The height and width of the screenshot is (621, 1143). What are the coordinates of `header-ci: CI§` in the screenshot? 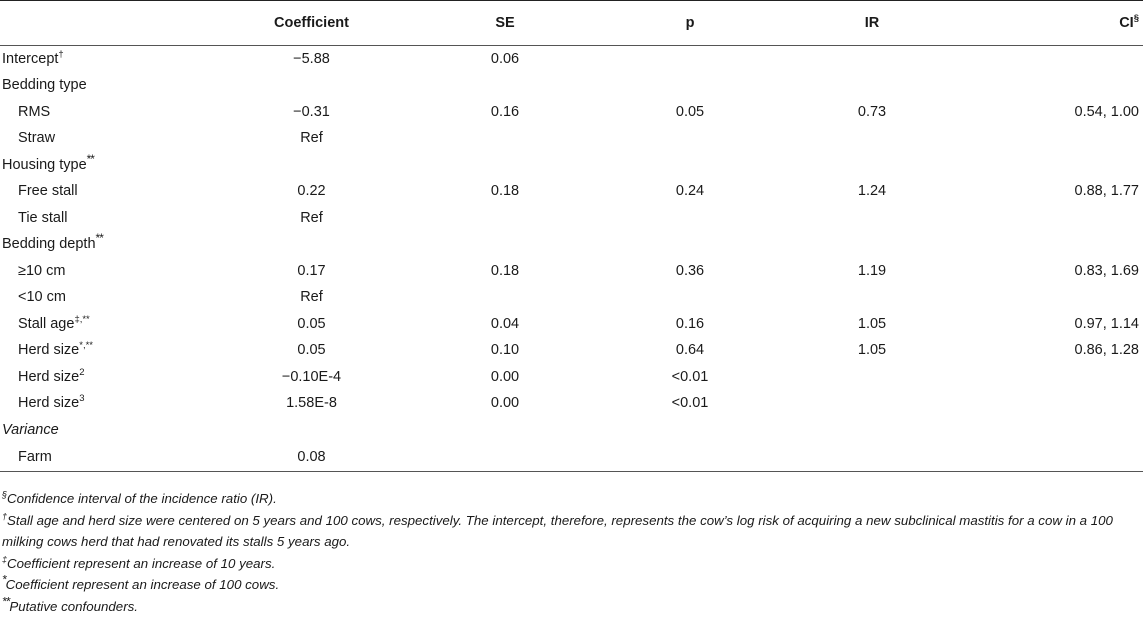 It's located at (1052, 23).